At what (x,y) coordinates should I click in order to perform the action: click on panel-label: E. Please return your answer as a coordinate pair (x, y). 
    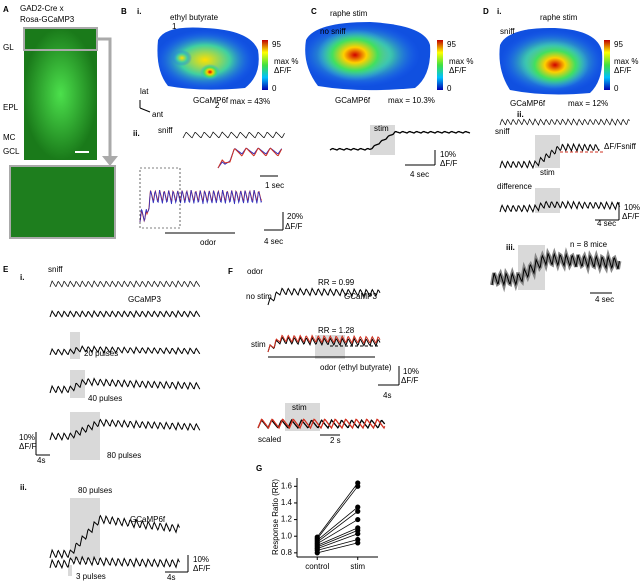
    Looking at the image, I should click on (6, 269).